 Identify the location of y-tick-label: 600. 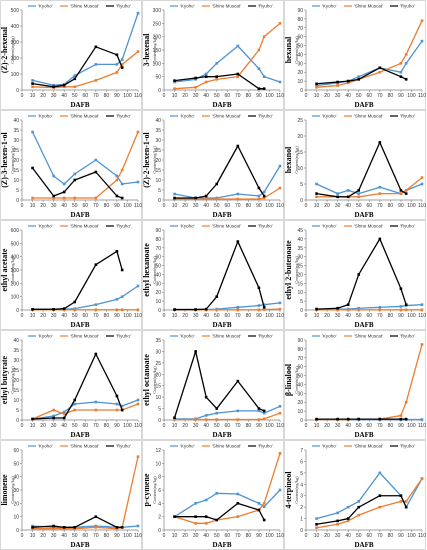
(15, 231).